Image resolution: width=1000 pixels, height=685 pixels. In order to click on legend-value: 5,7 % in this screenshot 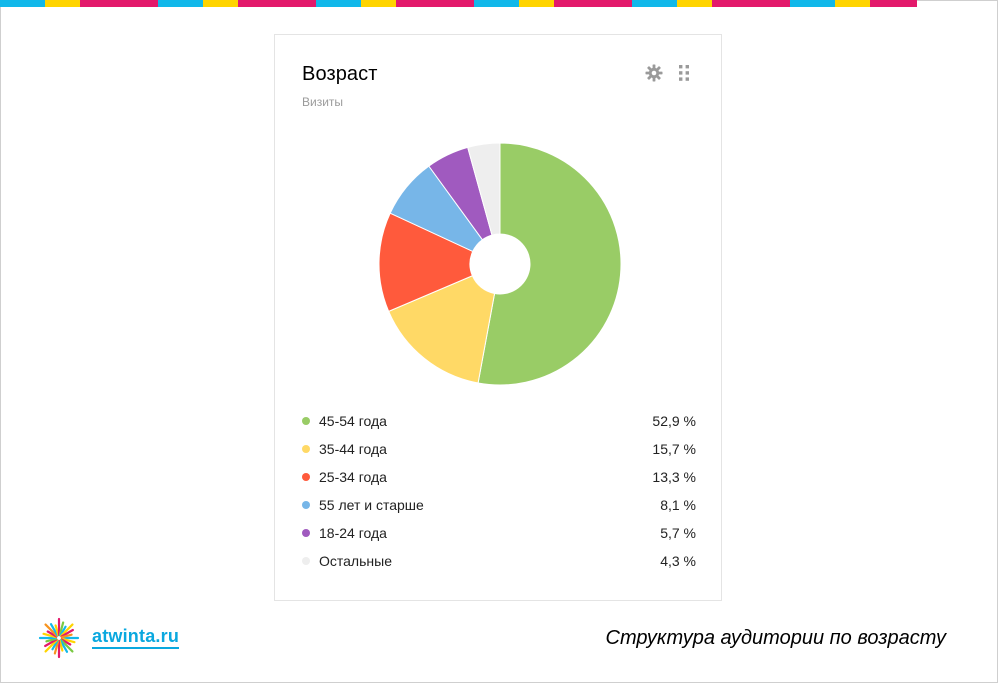, I will do `click(678, 533)`.